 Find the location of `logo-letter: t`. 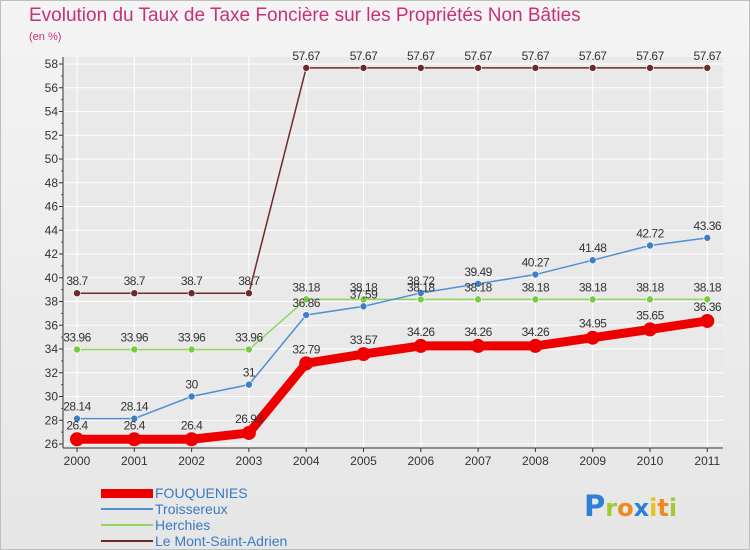

logo-letter: t is located at coordinates (663, 508).